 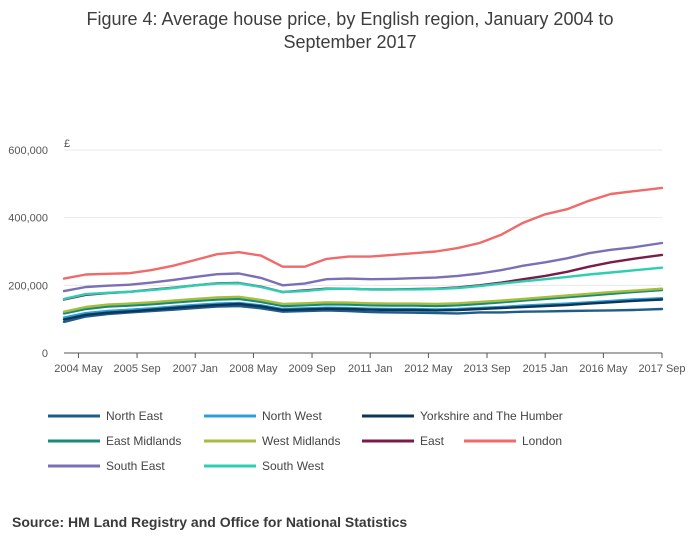 I want to click on series-line-yorkshire-and-the-humber, so click(x=363, y=309).